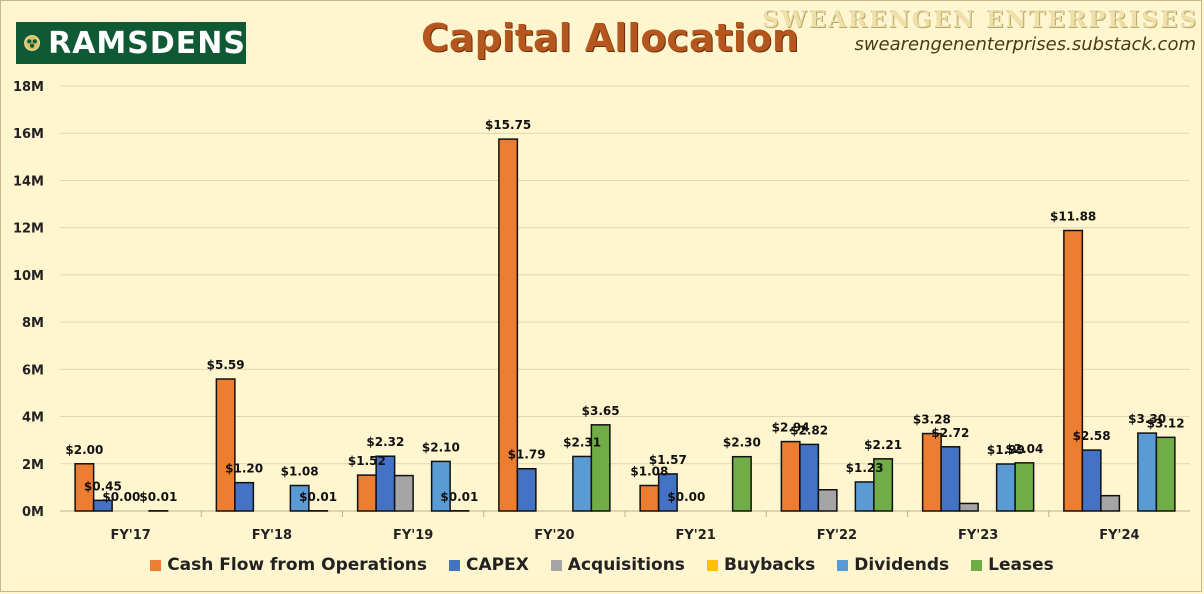 The height and width of the screenshot is (594, 1204). What do you see at coordinates (1073, 217) in the screenshot?
I see `data-label: $11.88` at bounding box center [1073, 217].